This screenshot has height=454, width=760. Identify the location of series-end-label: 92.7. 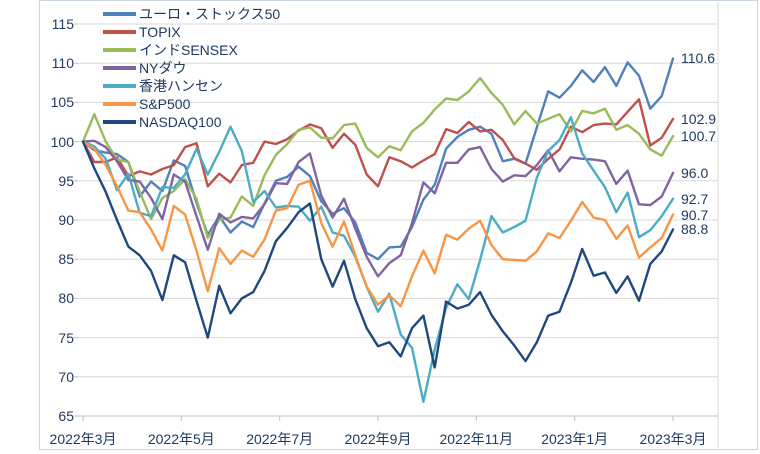
(695, 198).